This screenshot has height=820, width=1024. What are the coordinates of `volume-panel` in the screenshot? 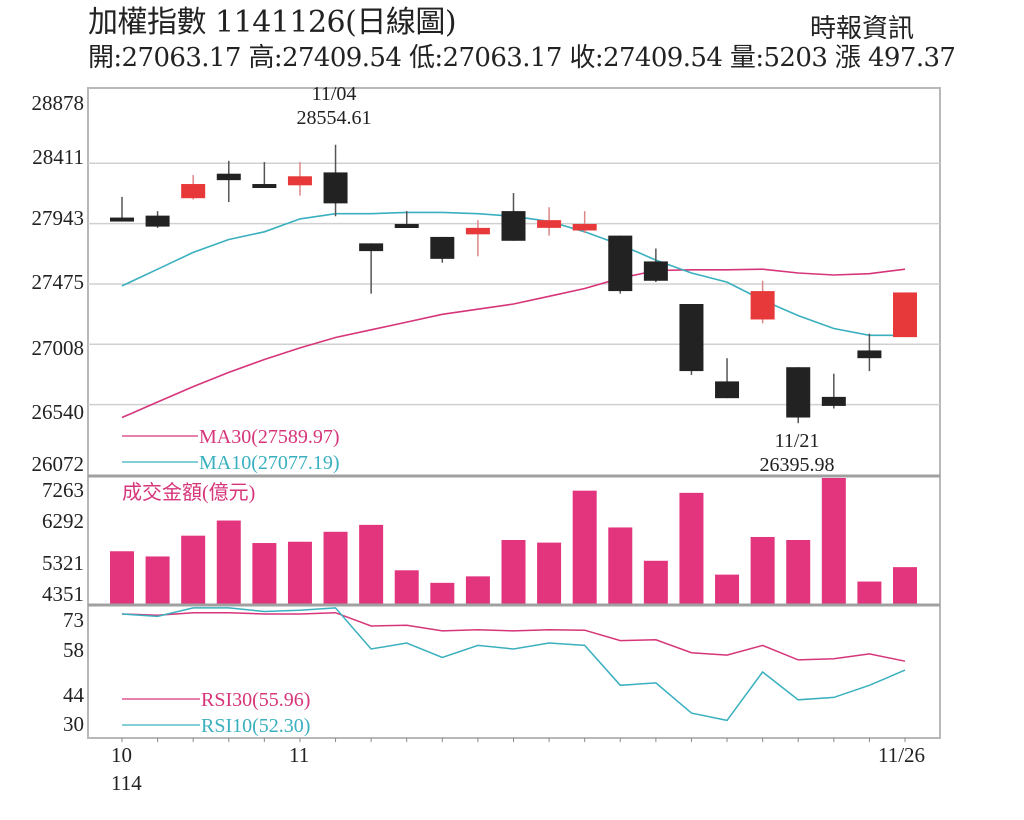 It's located at (514, 540).